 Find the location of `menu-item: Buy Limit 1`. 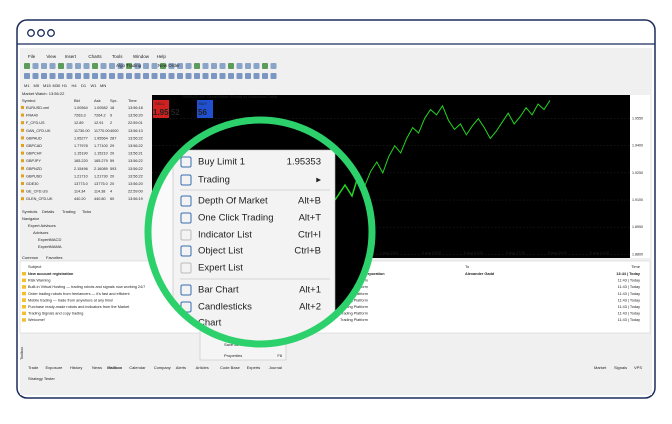

menu-item: Buy Limit 1 is located at coordinates (221, 162).